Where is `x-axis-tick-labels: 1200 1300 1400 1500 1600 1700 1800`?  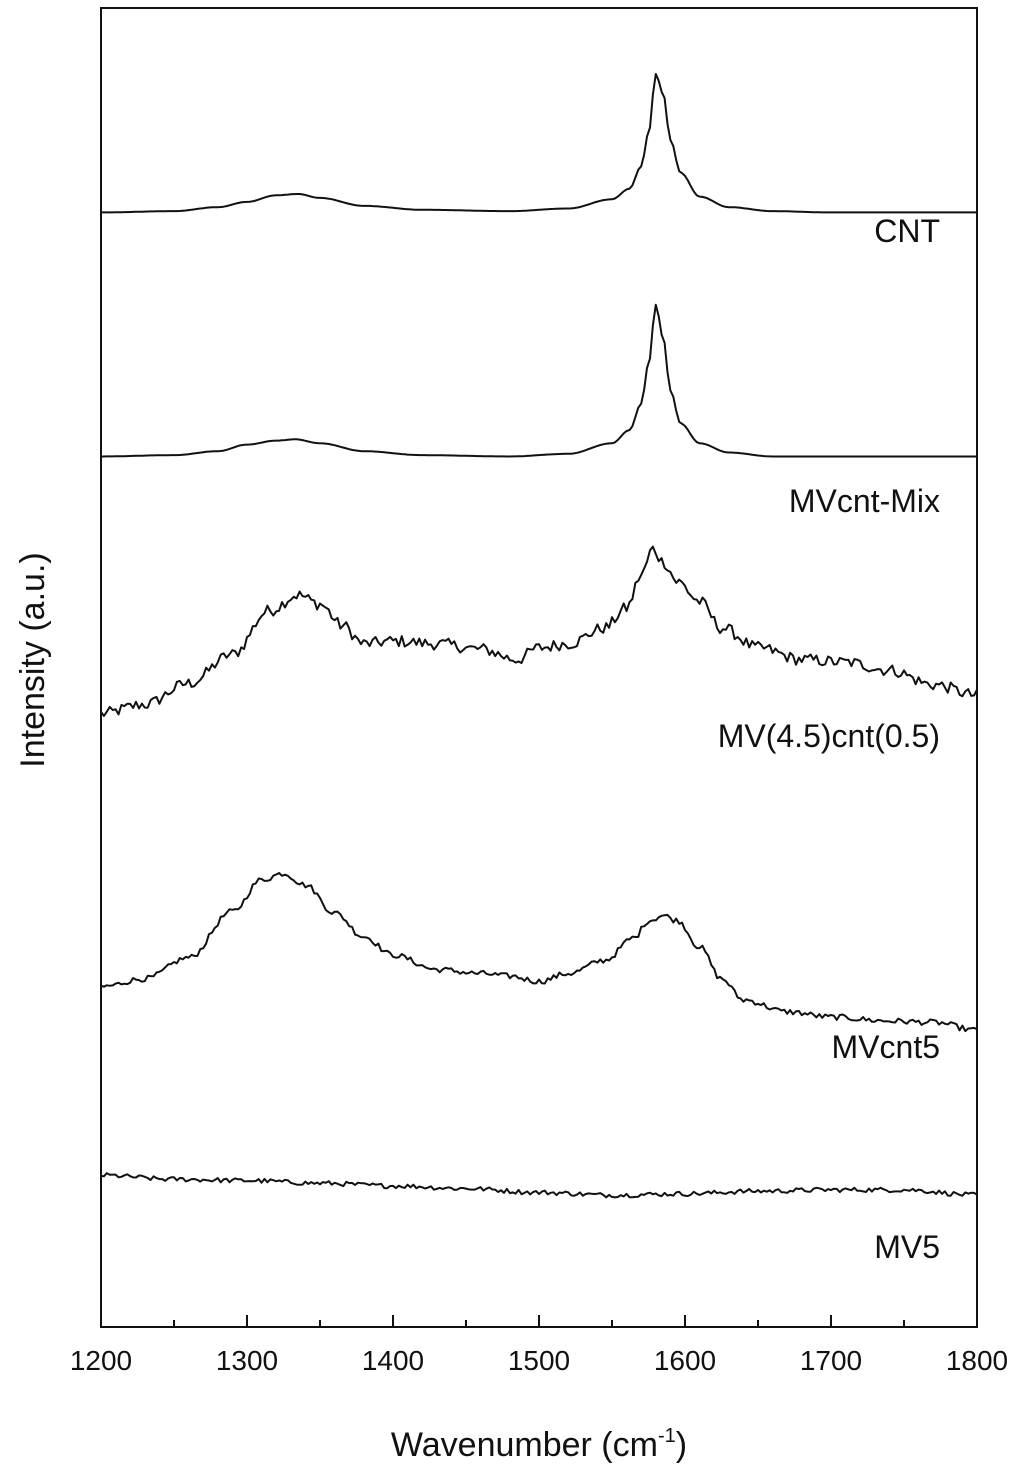
x-axis-tick-labels: 1200 1300 1400 1500 1600 1700 1800 is located at coordinates (539, 1360).